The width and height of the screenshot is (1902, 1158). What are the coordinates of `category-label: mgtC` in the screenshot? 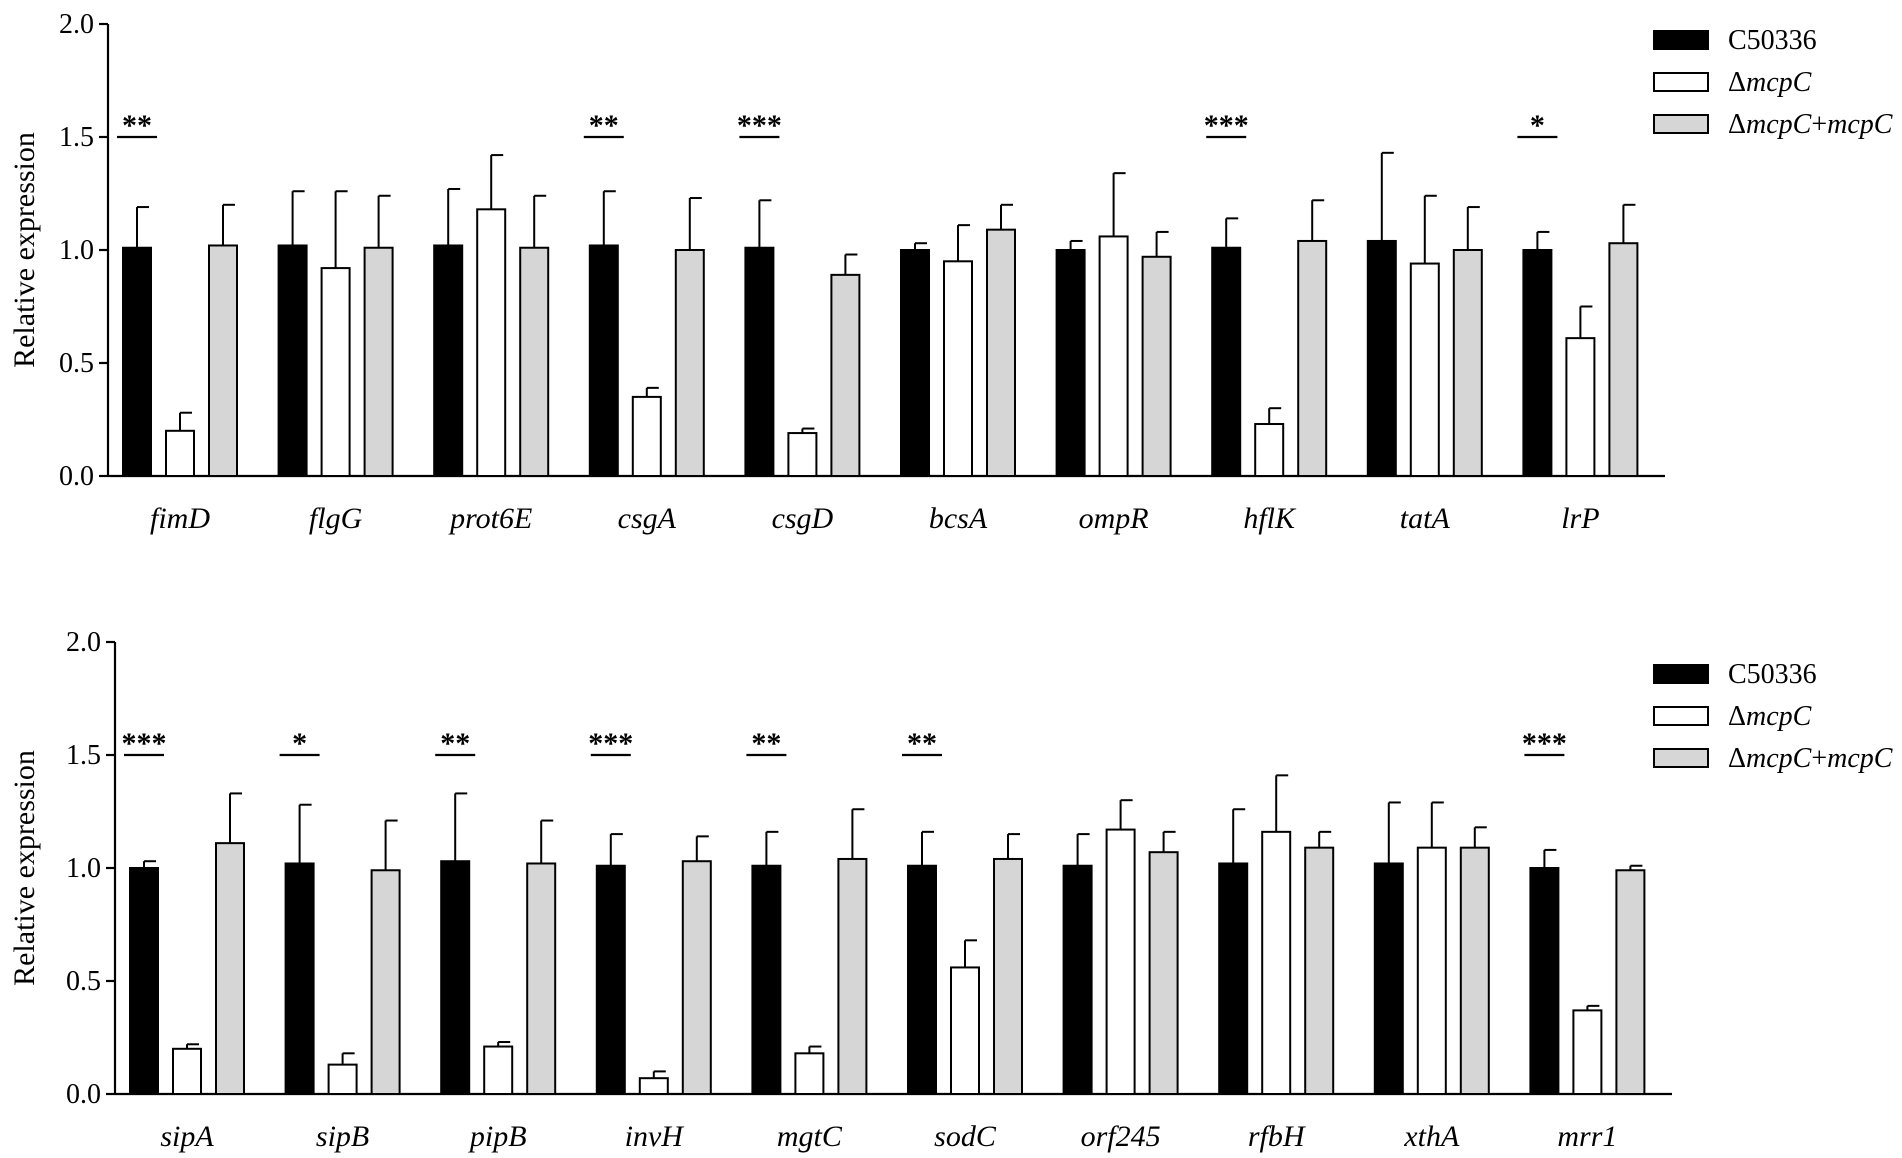 It's located at (810, 1136).